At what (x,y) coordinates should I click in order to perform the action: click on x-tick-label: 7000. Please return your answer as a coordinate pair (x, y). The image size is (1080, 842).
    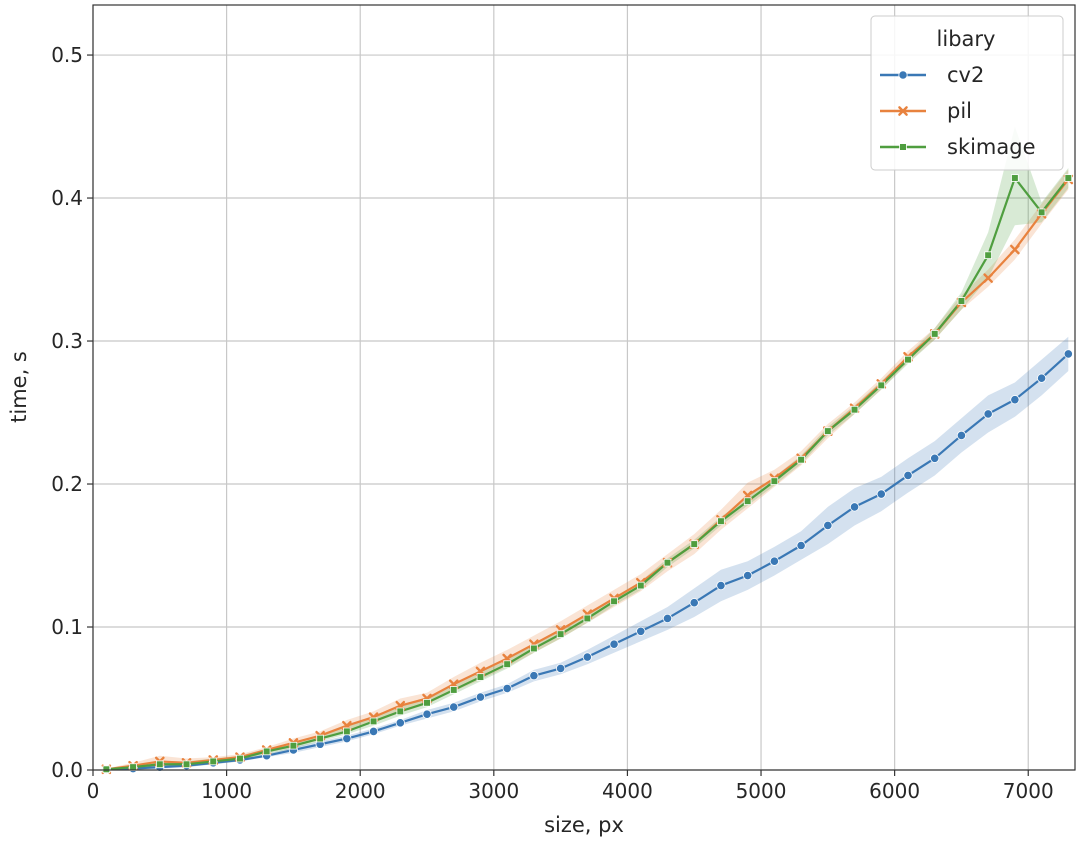
    Looking at the image, I should click on (1028, 791).